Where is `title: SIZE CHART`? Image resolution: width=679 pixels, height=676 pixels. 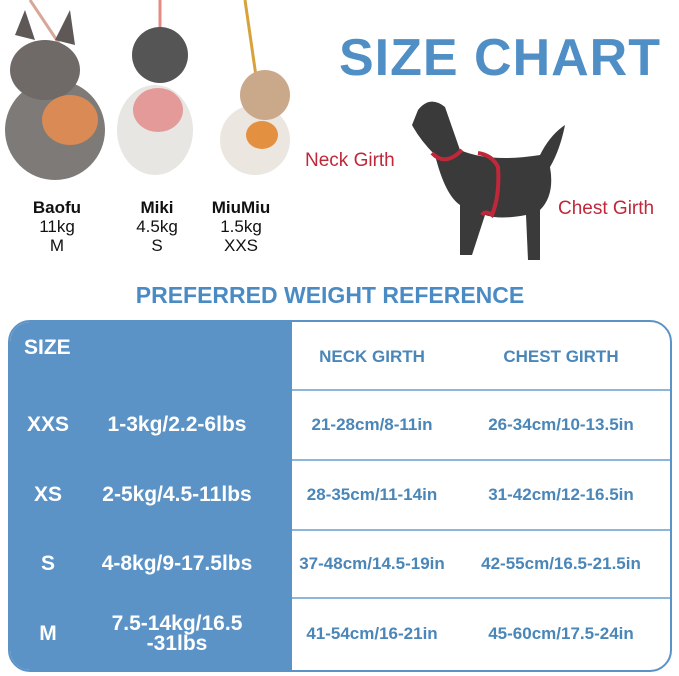
title: SIZE CHART is located at coordinates (500, 58).